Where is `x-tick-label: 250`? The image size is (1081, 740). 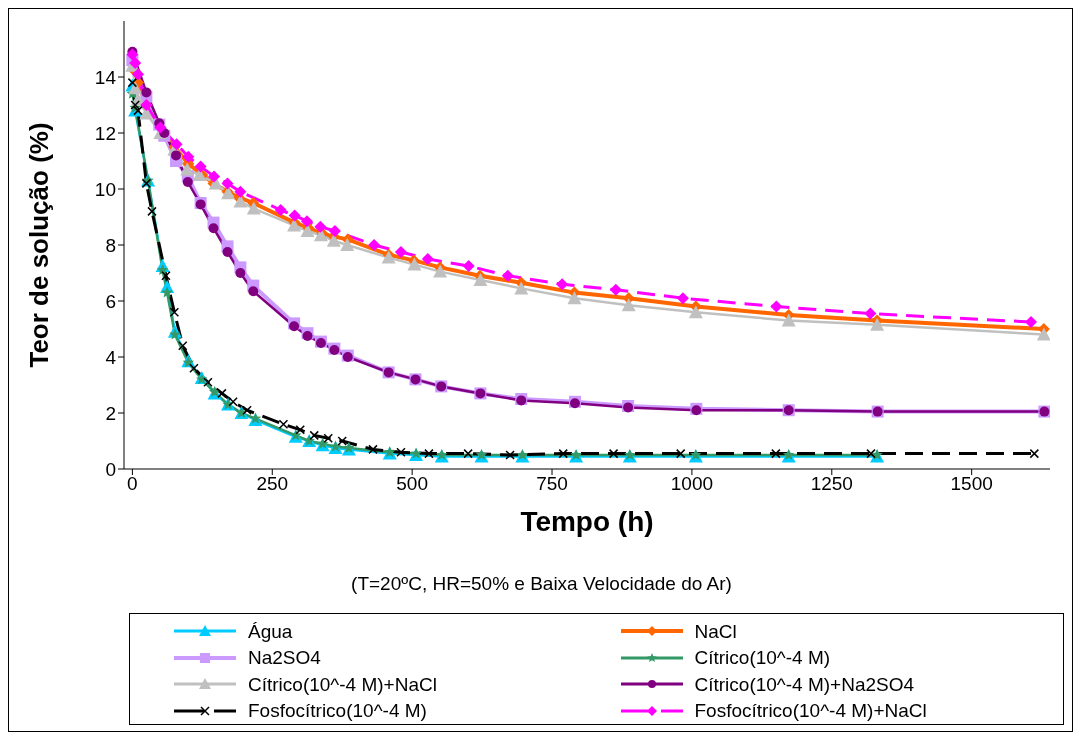 x-tick-label: 250 is located at coordinates (272, 484).